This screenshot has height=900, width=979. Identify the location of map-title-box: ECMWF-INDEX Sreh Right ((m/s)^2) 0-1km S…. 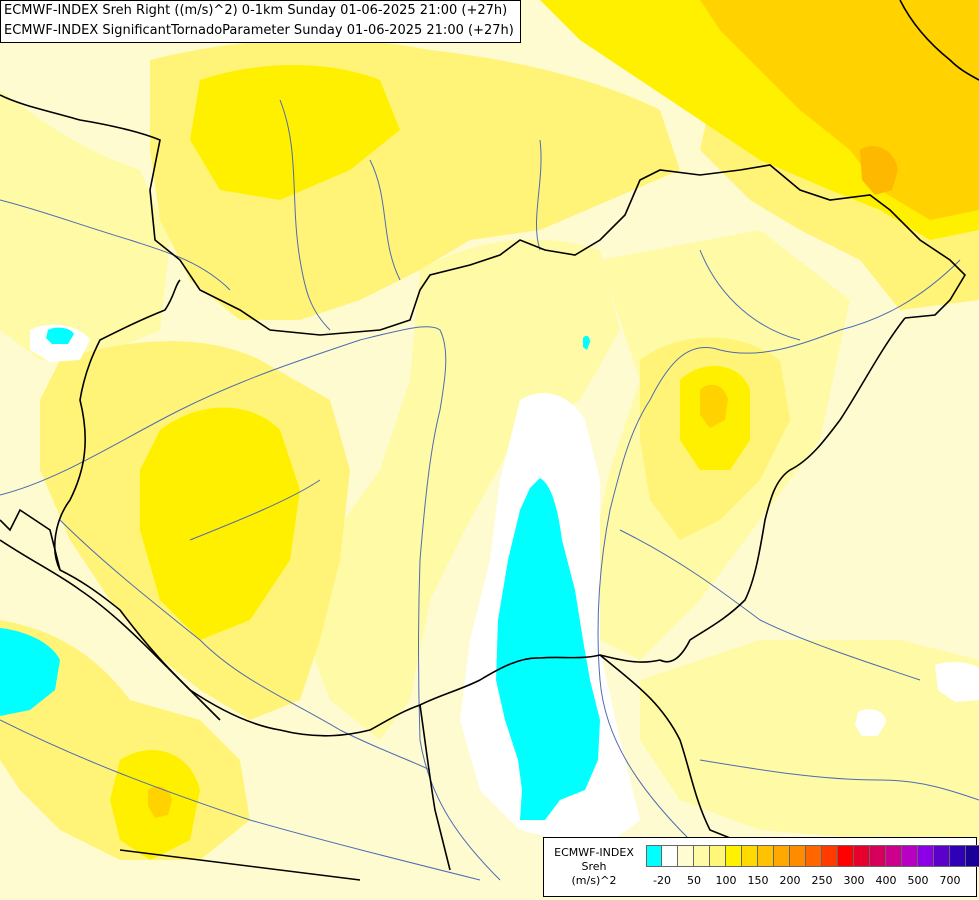
(260, 21).